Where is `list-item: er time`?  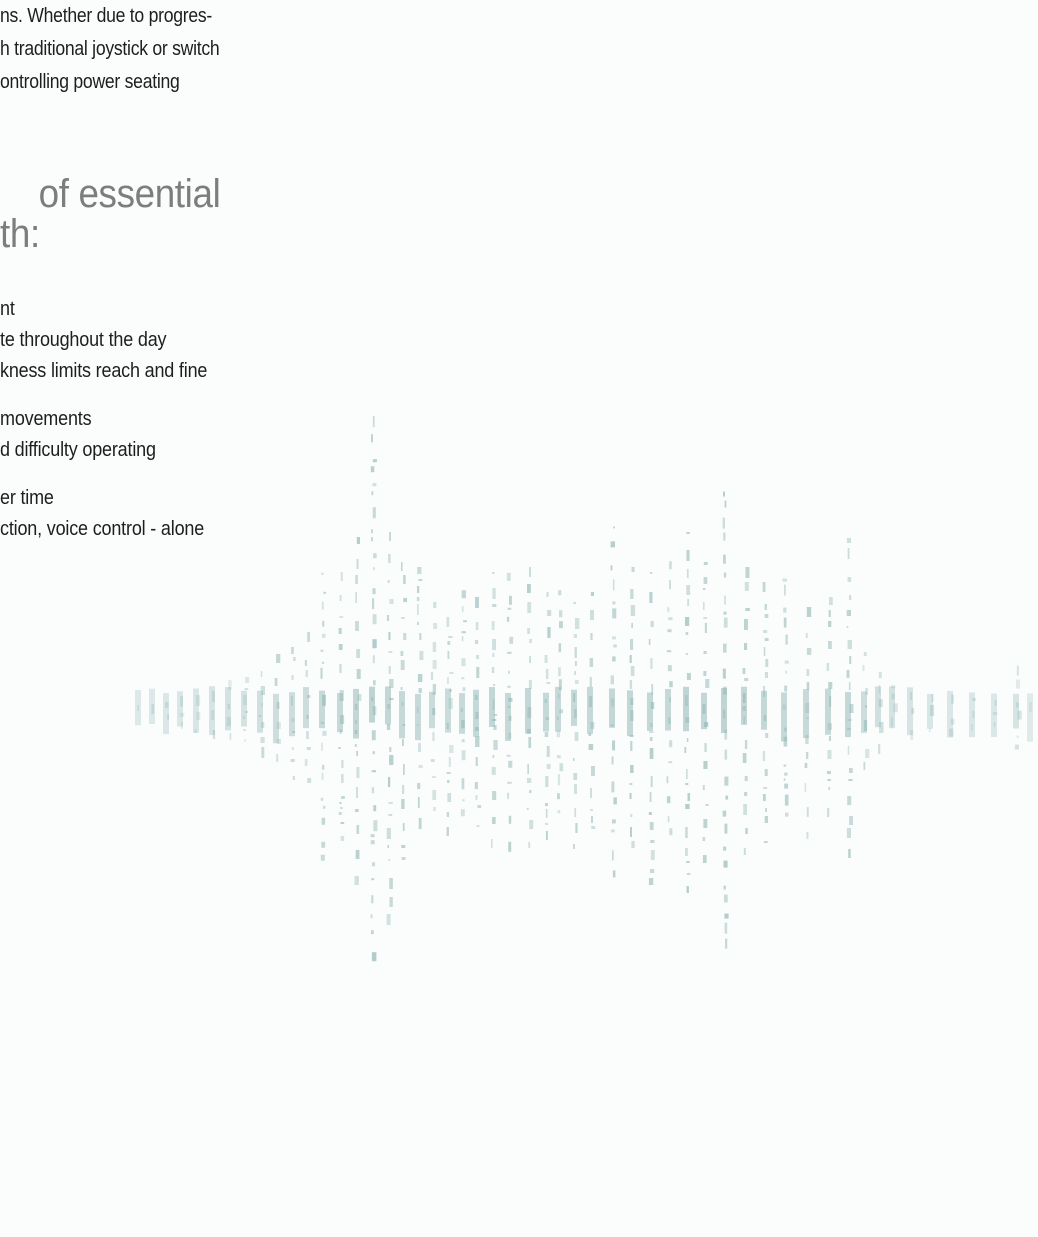
list-item: er time is located at coordinates (27, 498).